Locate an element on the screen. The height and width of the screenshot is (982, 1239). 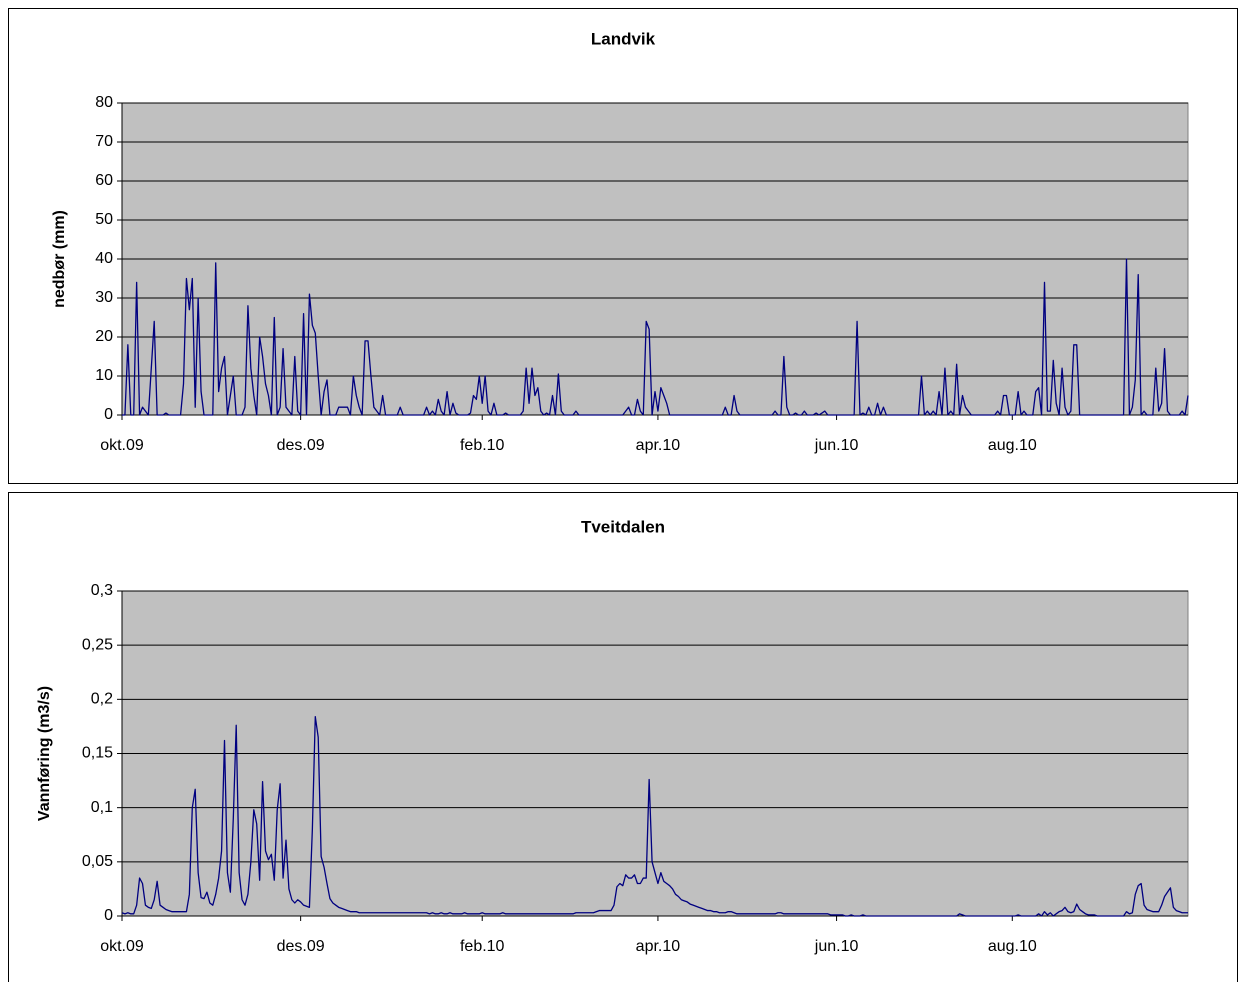
y-tick-label: 70 is located at coordinates (104, 141).